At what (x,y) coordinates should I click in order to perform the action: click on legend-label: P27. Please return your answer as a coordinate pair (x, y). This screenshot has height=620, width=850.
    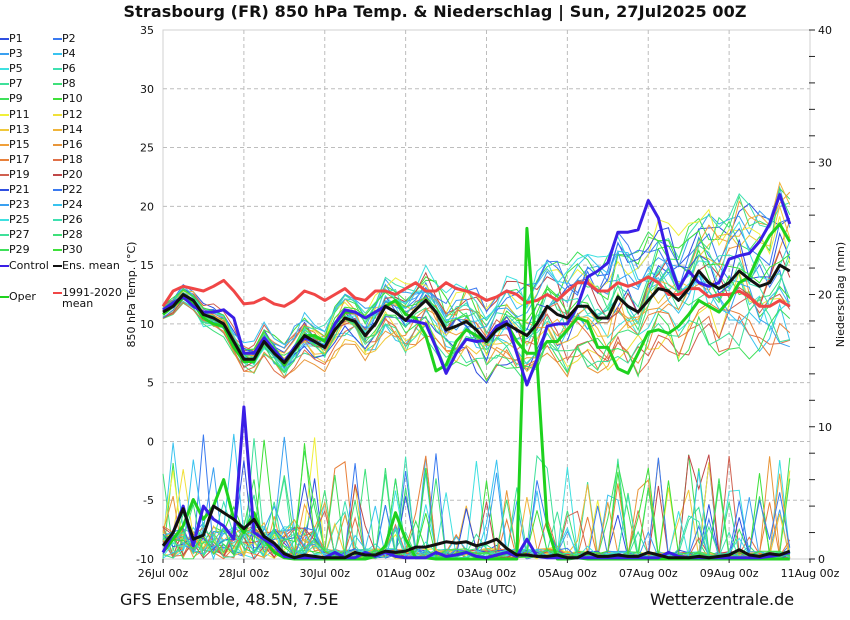
    Looking at the image, I should click on (19, 235).